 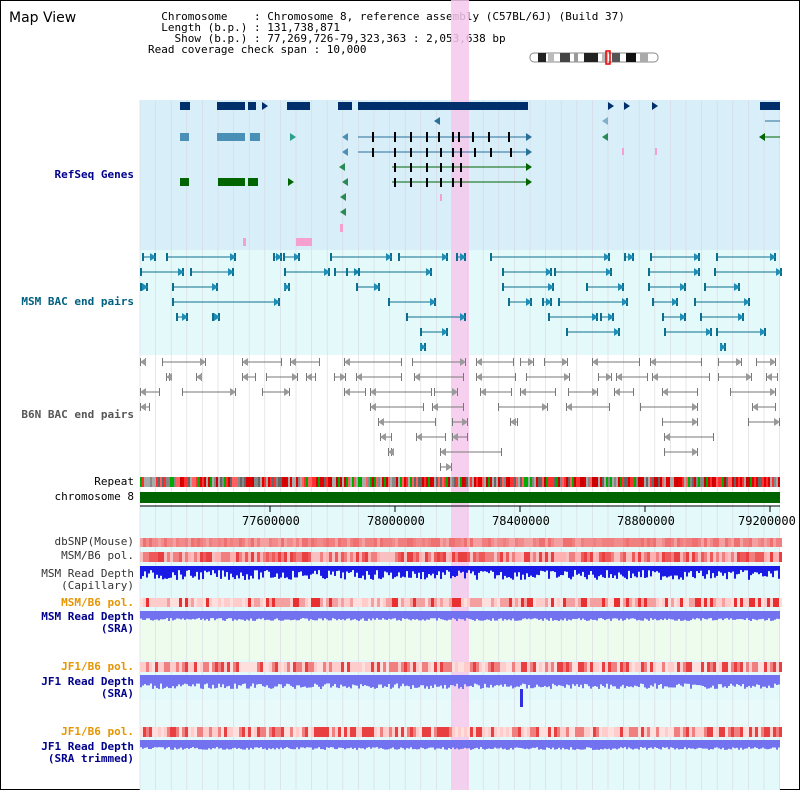 I want to click on track-label-msm-bac: MSM BAC end pairs, so click(x=77, y=301).